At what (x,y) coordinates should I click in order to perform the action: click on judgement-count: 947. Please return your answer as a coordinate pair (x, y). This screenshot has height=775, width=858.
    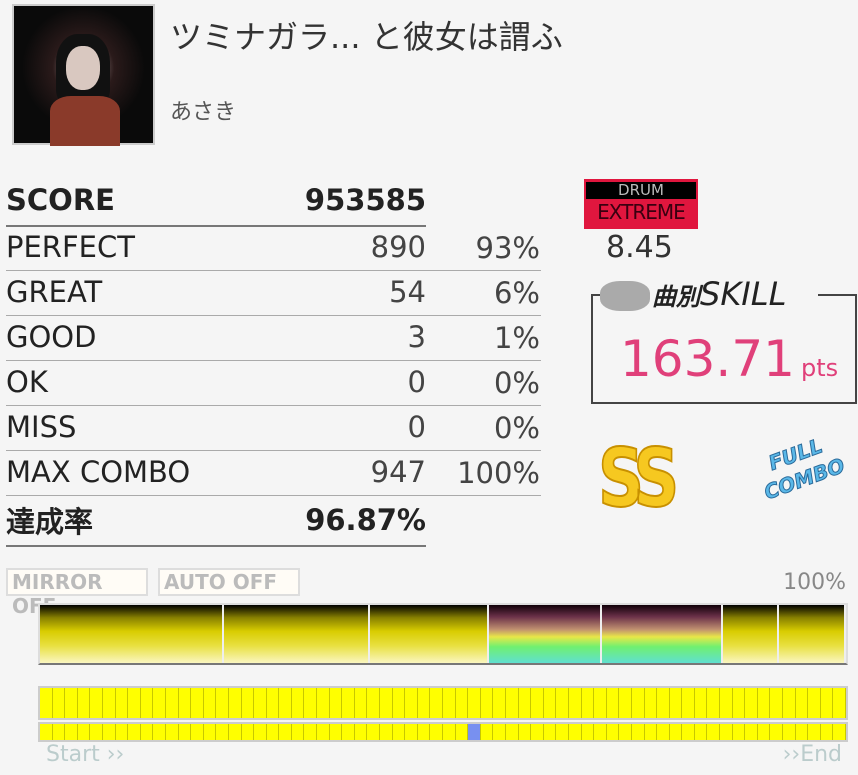
    Looking at the image, I should click on (398, 472).